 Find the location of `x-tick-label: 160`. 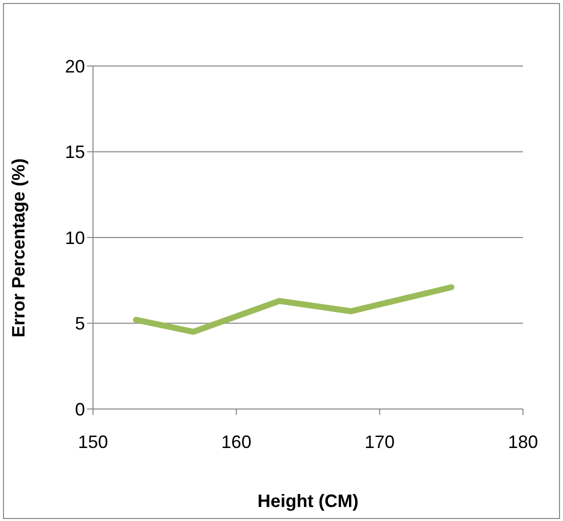

x-tick-label: 160 is located at coordinates (236, 442).